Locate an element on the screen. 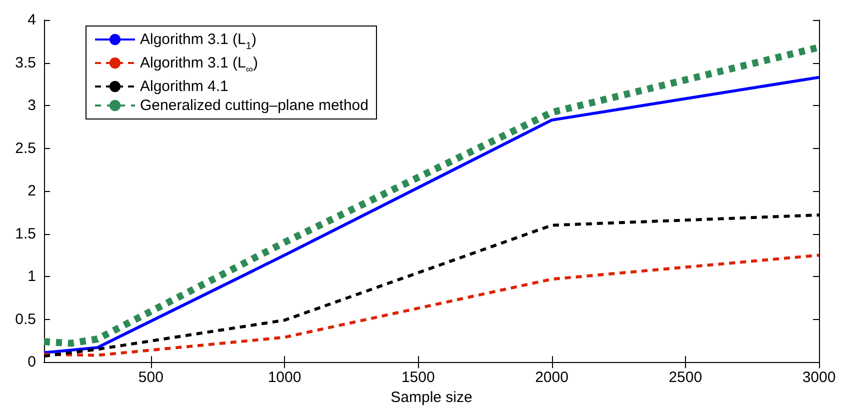  x-tick-label: 2000 is located at coordinates (551, 377).